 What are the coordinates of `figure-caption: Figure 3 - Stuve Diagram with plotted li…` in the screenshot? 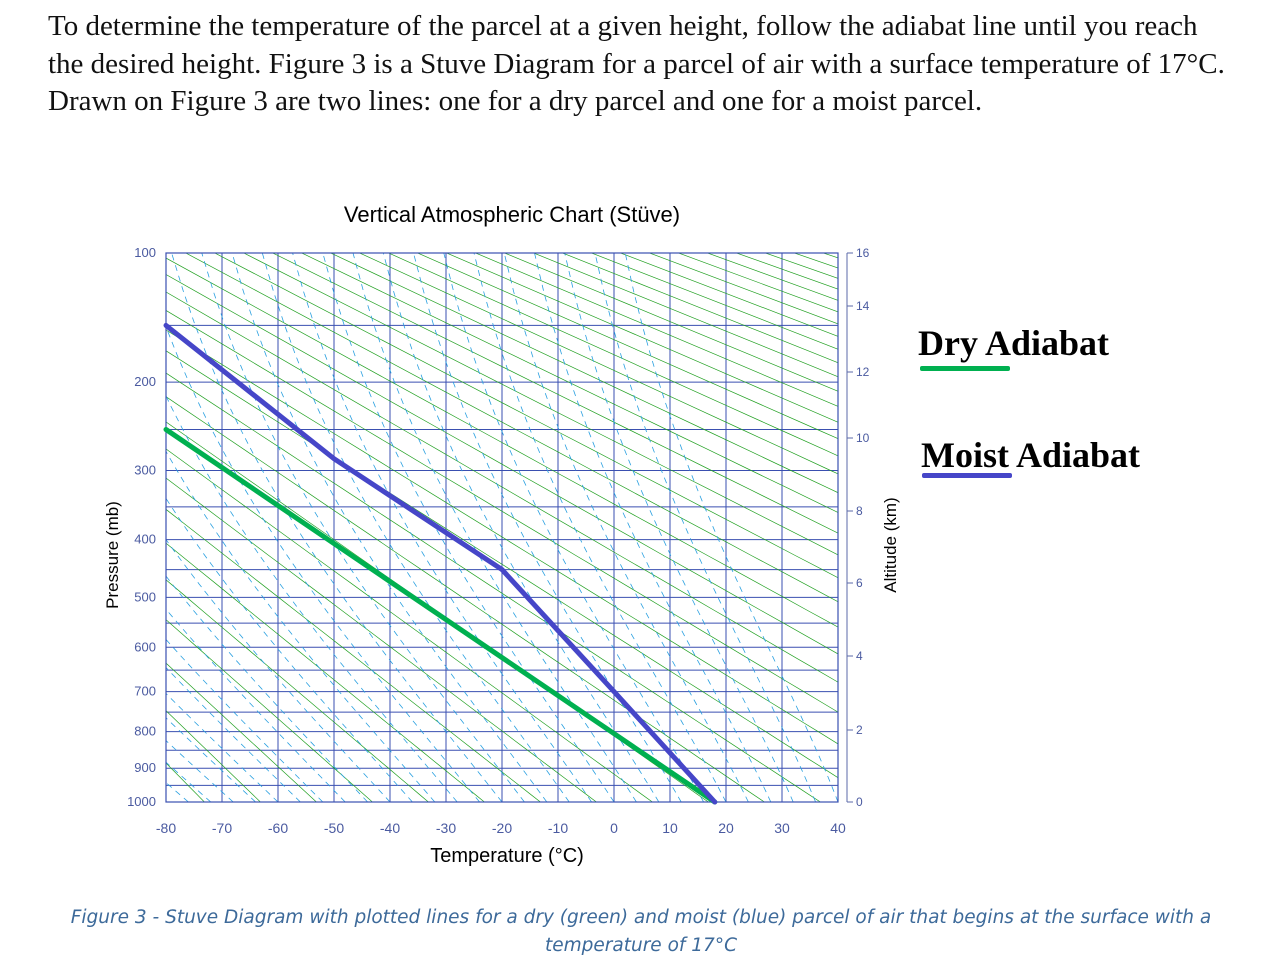 It's located at (641, 931).